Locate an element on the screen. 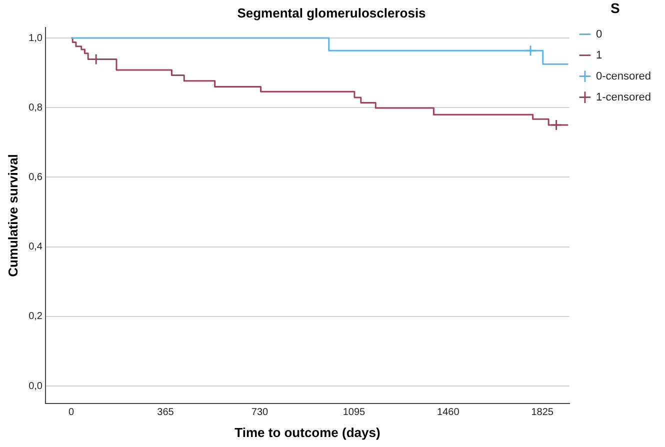 Image resolution: width=665 pixels, height=447 pixels. legend-label: 0 is located at coordinates (599, 34).